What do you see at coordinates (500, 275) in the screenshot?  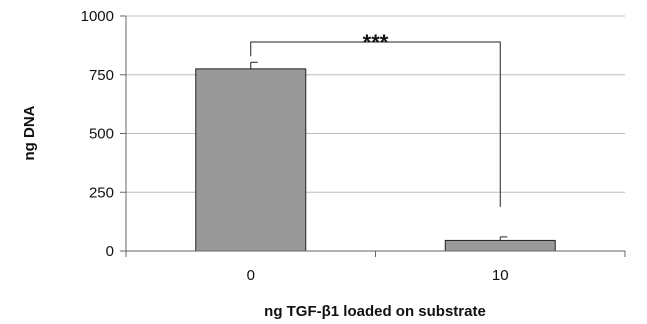 I see `x-tick-label-10: 10` at bounding box center [500, 275].